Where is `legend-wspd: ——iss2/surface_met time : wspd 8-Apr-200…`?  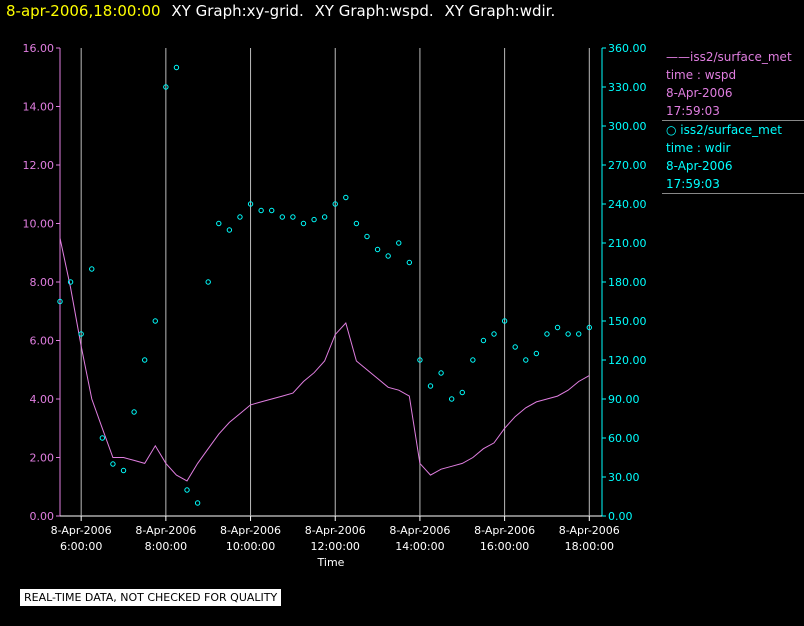
legend-wspd: ——iss2/surface_met time : wspd 8-Apr-200… is located at coordinates (733, 84).